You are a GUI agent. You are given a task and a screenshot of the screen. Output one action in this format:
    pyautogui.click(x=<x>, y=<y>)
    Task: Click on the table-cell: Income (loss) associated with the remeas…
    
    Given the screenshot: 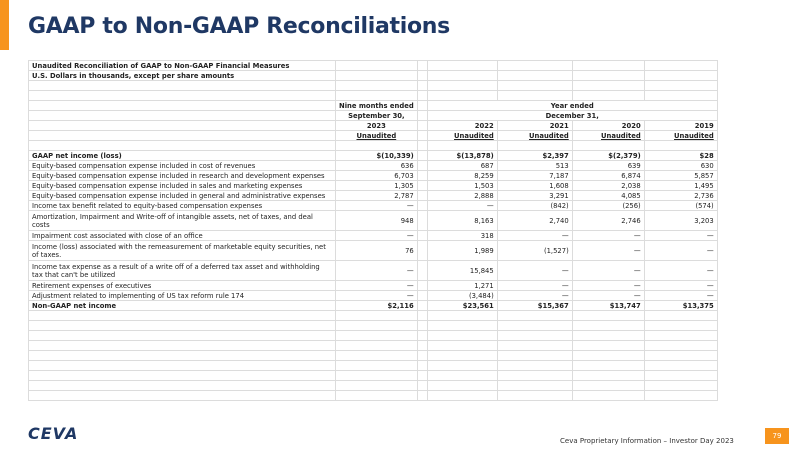 What is the action you would take?
    pyautogui.click(x=182, y=250)
    